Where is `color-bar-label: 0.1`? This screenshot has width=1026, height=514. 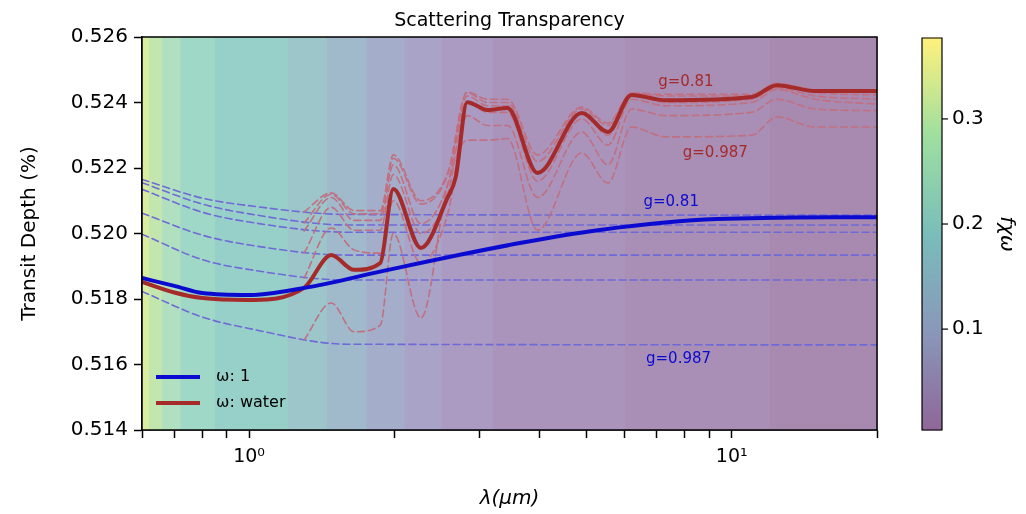 color-bar-label: 0.1 is located at coordinates (968, 327).